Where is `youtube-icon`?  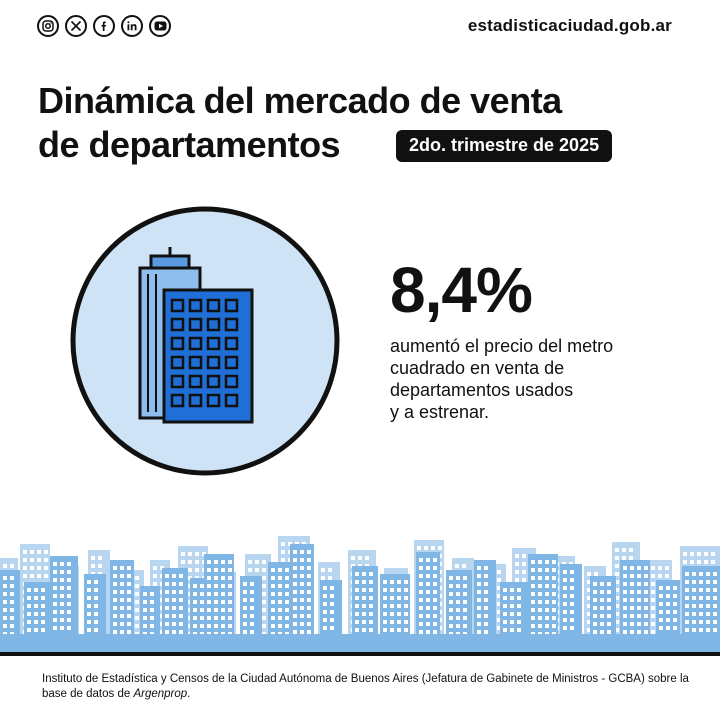
youtube-icon is located at coordinates (160, 26).